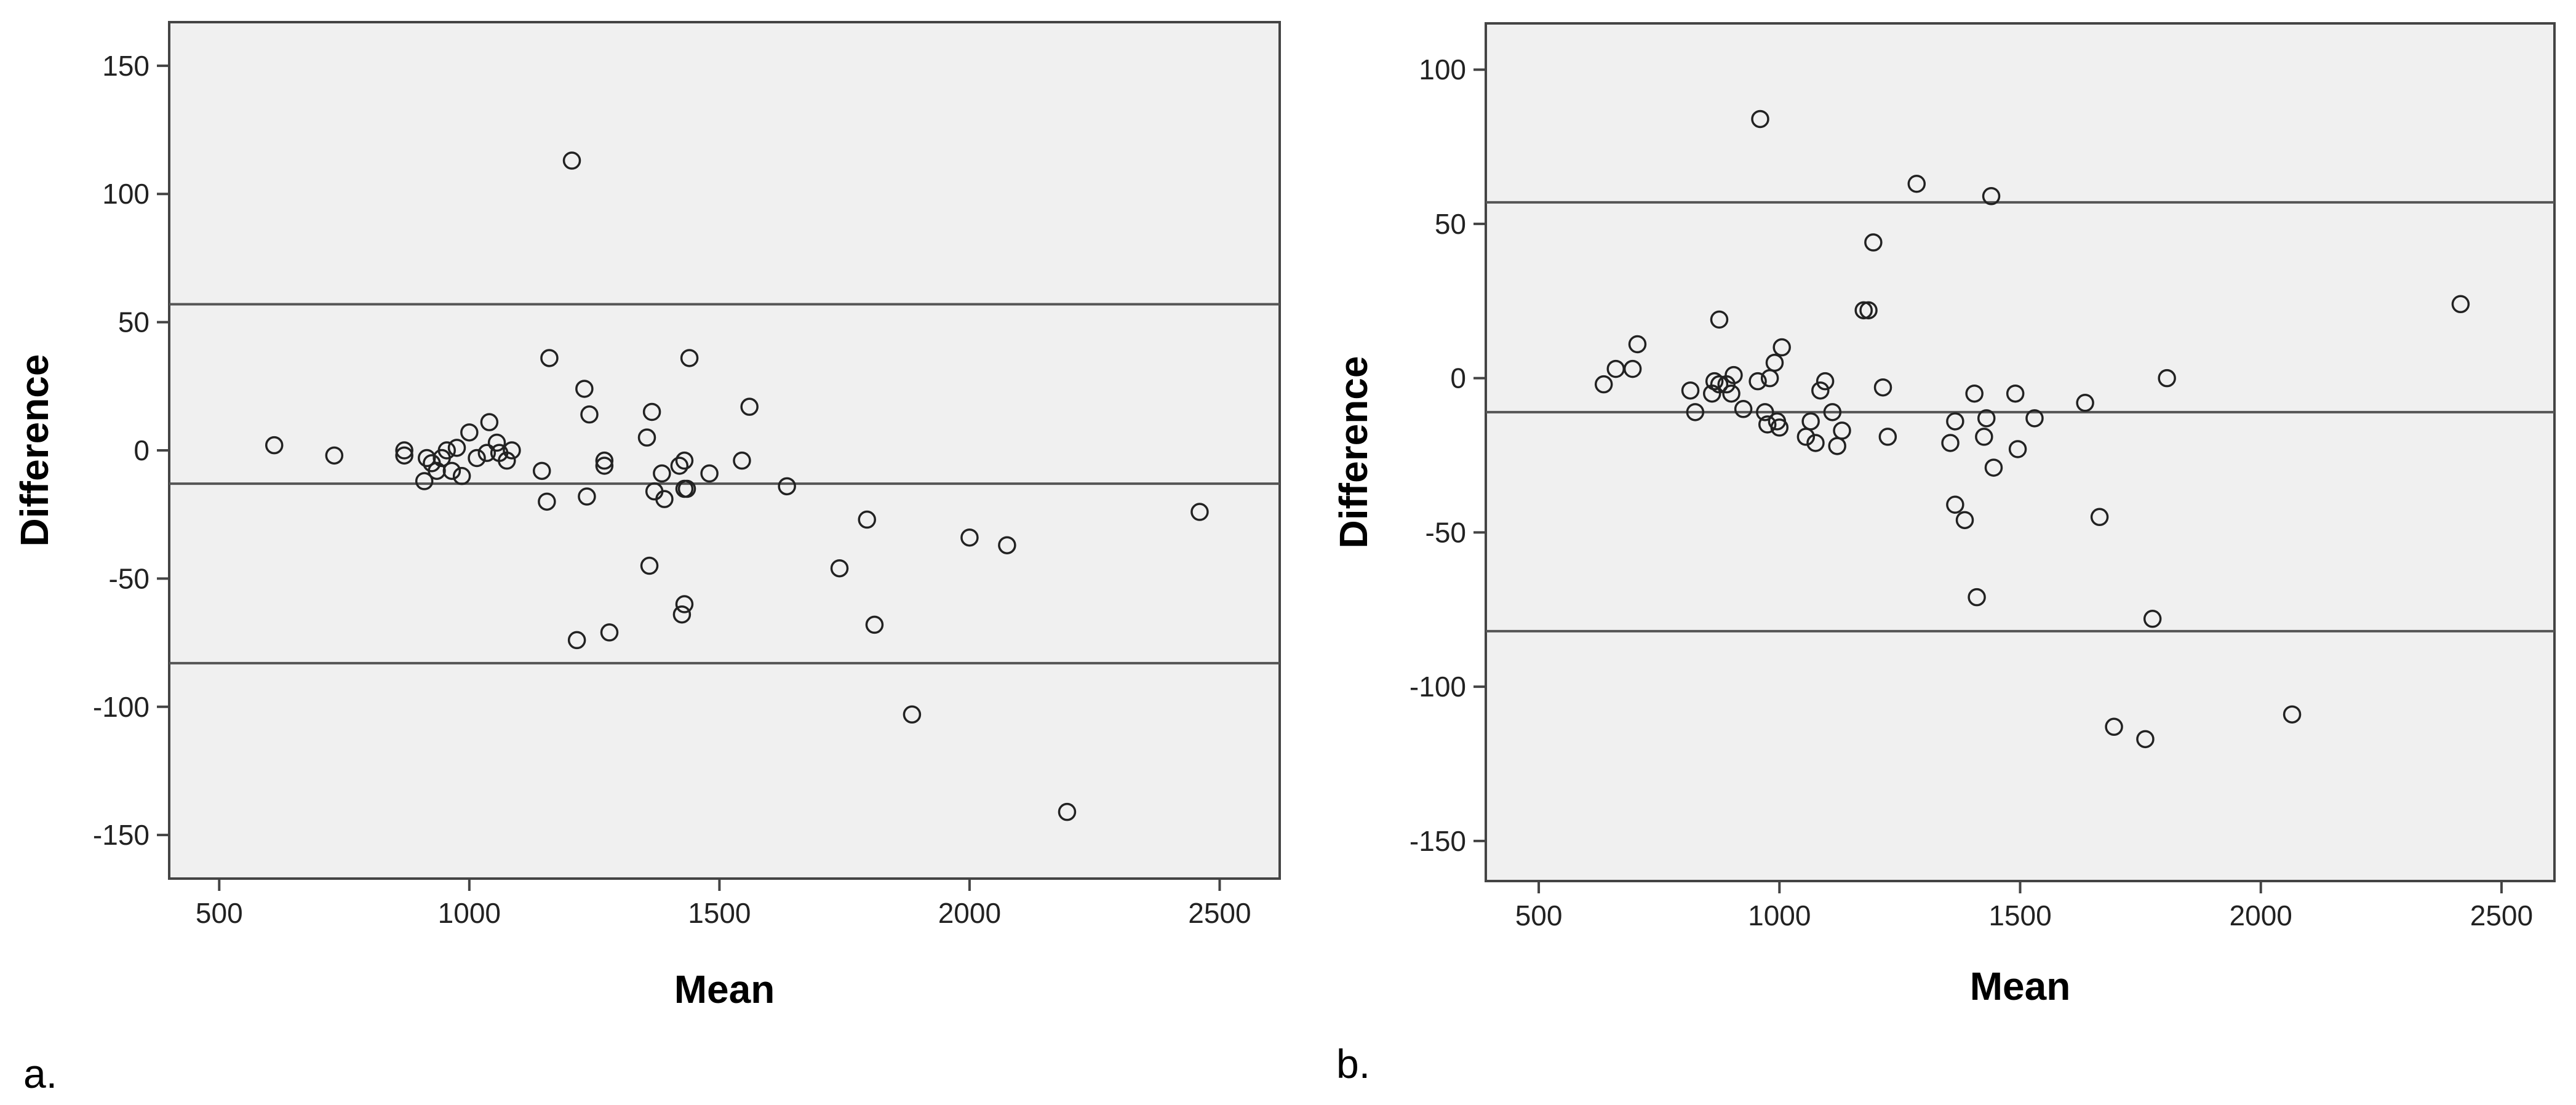 This screenshot has height=1105, width=2576. What do you see at coordinates (1539, 915) in the screenshot?
I see `x-tick-label: 500` at bounding box center [1539, 915].